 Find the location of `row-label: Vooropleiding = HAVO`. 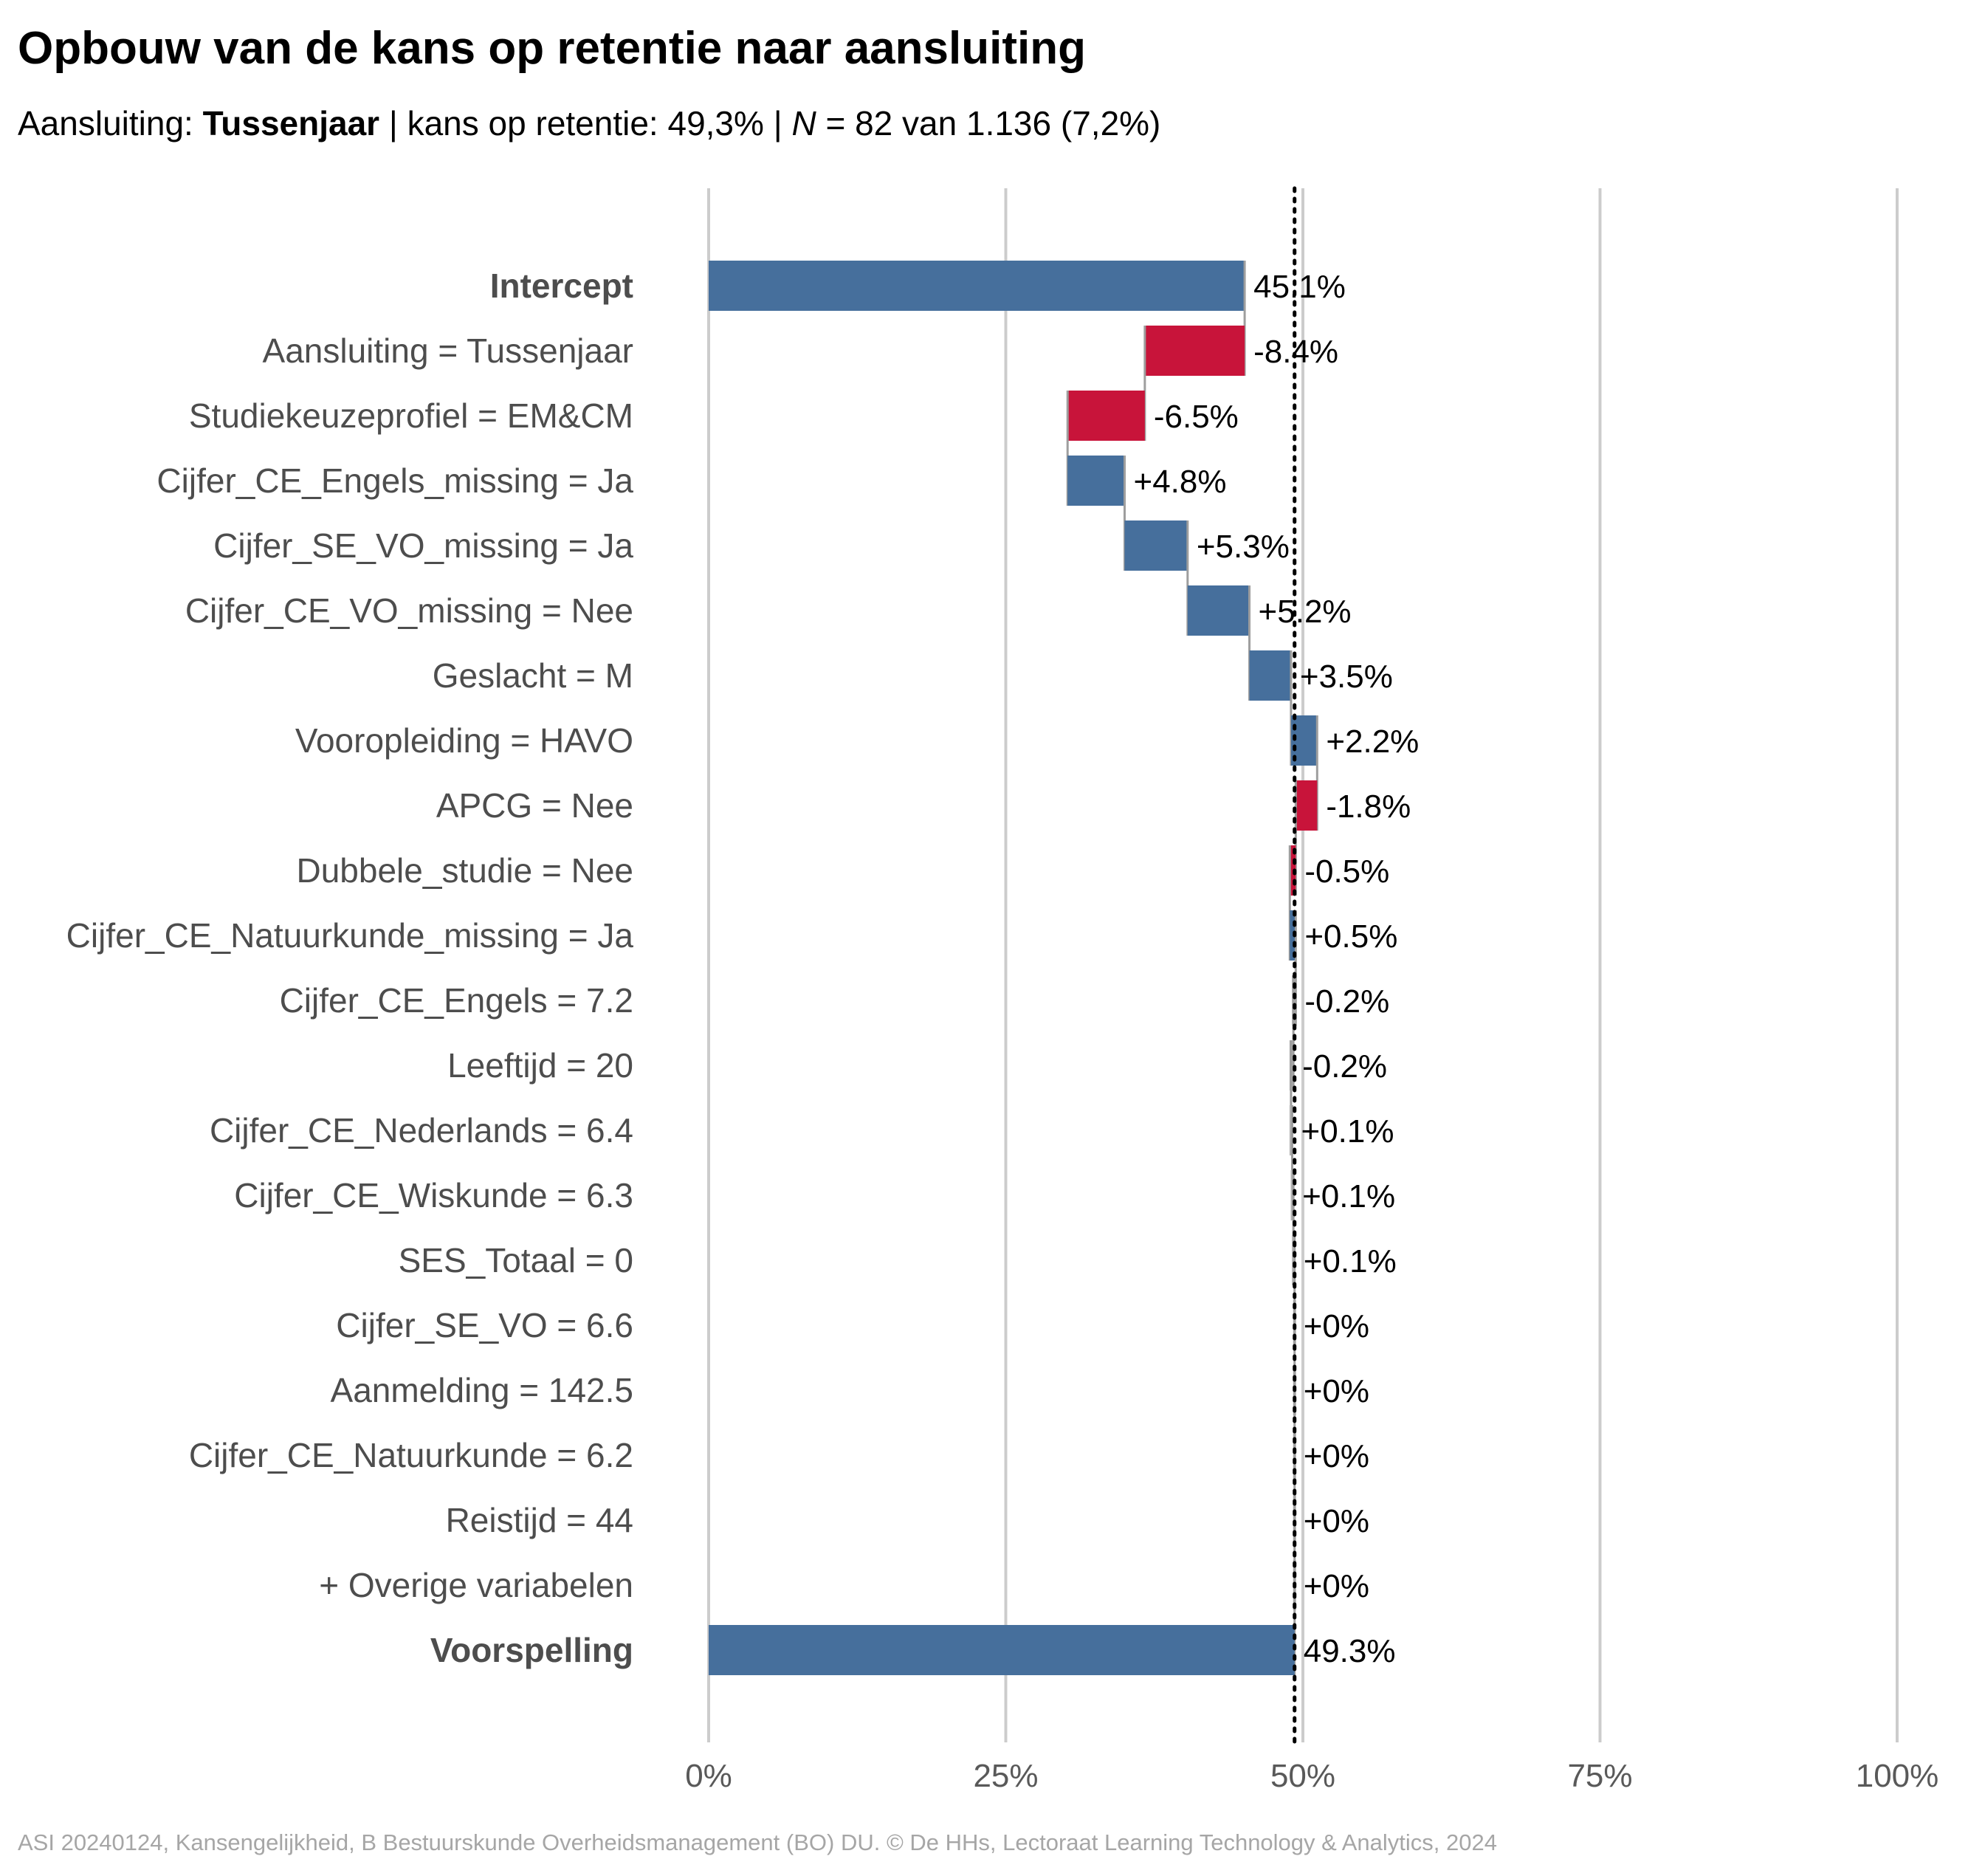

row-label: Vooropleiding = HAVO is located at coordinates (464, 741).